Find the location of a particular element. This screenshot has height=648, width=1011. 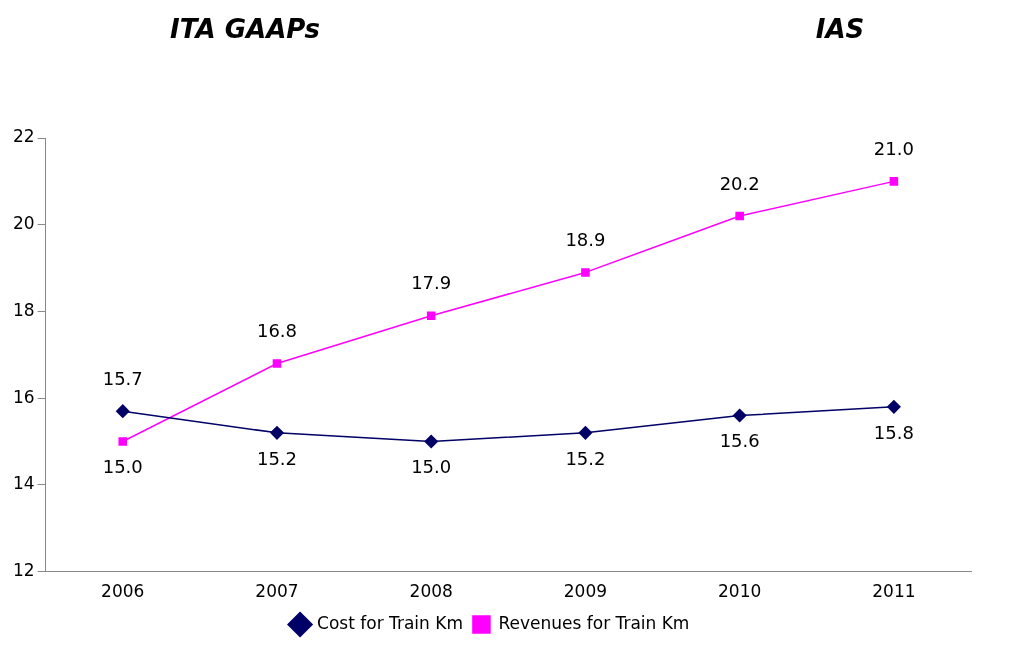

data-label: 17.9 is located at coordinates (431, 283).